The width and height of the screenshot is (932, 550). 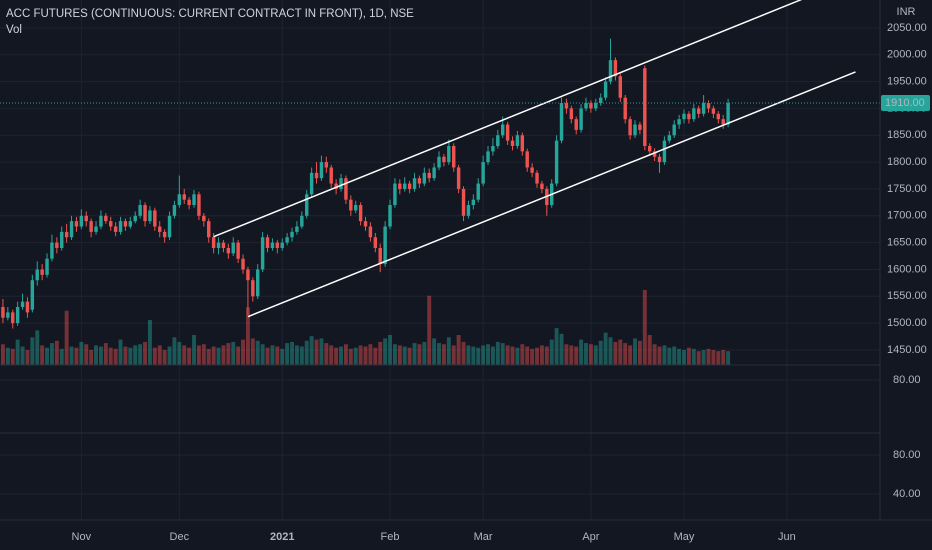 What do you see at coordinates (905, 103) in the screenshot?
I see `last-price-label: 1910.00` at bounding box center [905, 103].